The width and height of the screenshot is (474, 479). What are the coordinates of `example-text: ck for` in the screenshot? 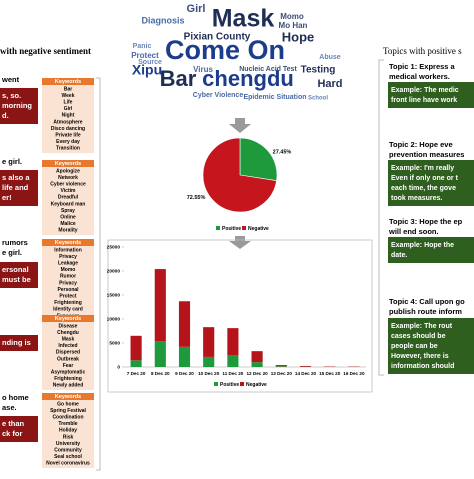 It's located at (12, 433).